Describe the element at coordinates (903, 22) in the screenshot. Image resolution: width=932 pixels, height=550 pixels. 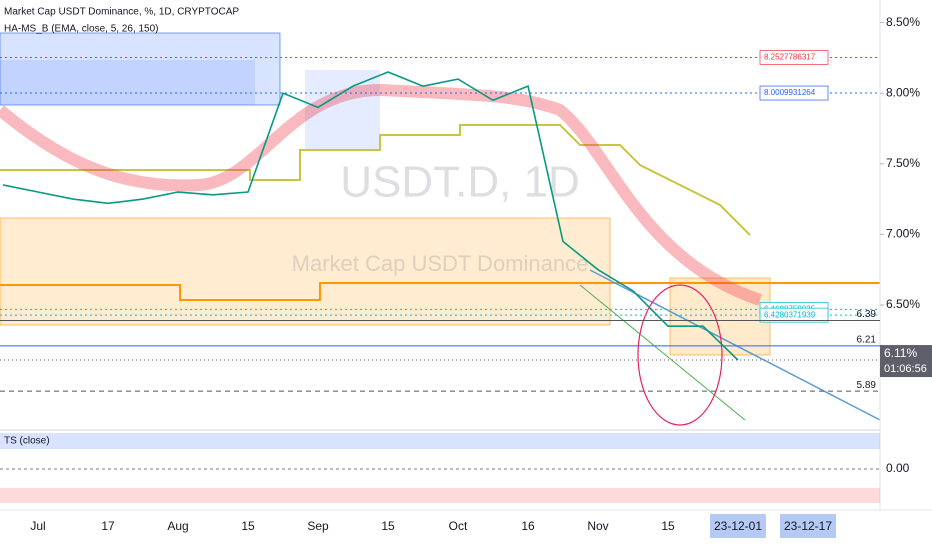
I see `y-tick-label: 8.50%` at that location.